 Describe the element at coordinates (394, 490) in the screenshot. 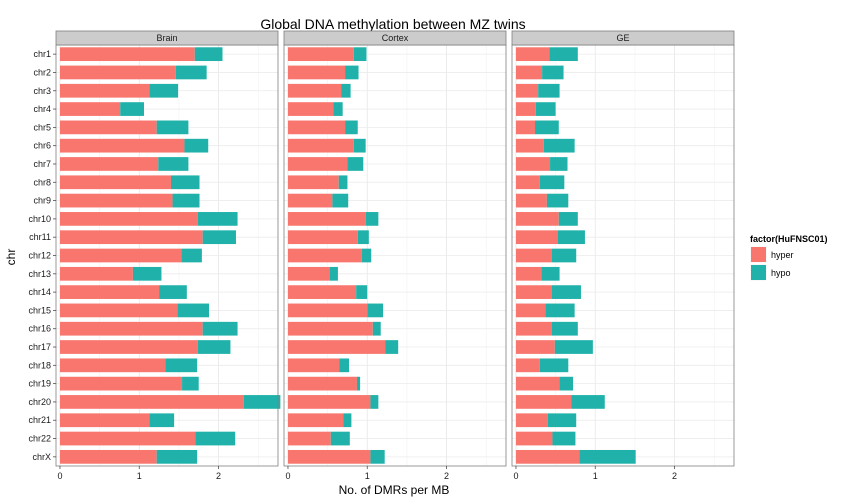

I see `x-axis-title: No. of DMRs per MB` at that location.